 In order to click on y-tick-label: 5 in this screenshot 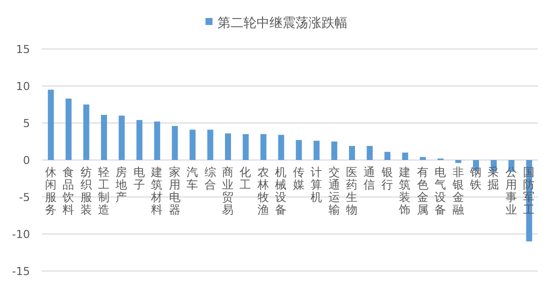, I will do `click(26, 123)`.